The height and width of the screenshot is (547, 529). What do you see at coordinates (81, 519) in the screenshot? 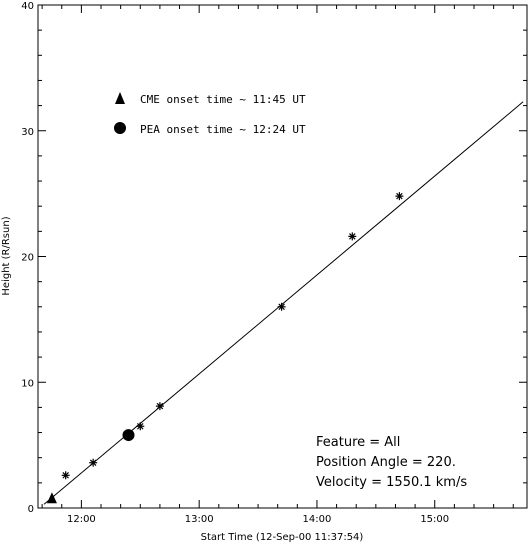
I see `x-tick-label: 12:00` at bounding box center [81, 519].